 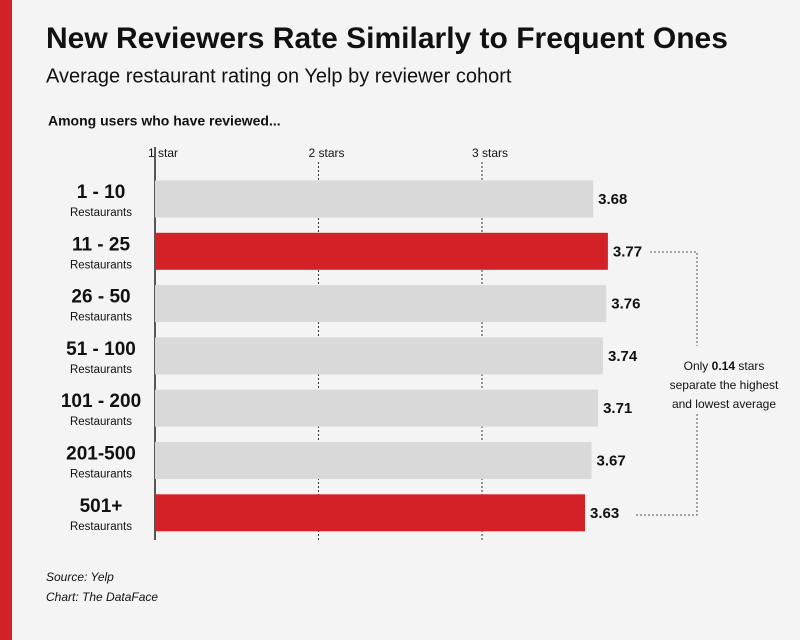 What do you see at coordinates (101, 454) in the screenshot?
I see `category-label: 201-500` at bounding box center [101, 454].